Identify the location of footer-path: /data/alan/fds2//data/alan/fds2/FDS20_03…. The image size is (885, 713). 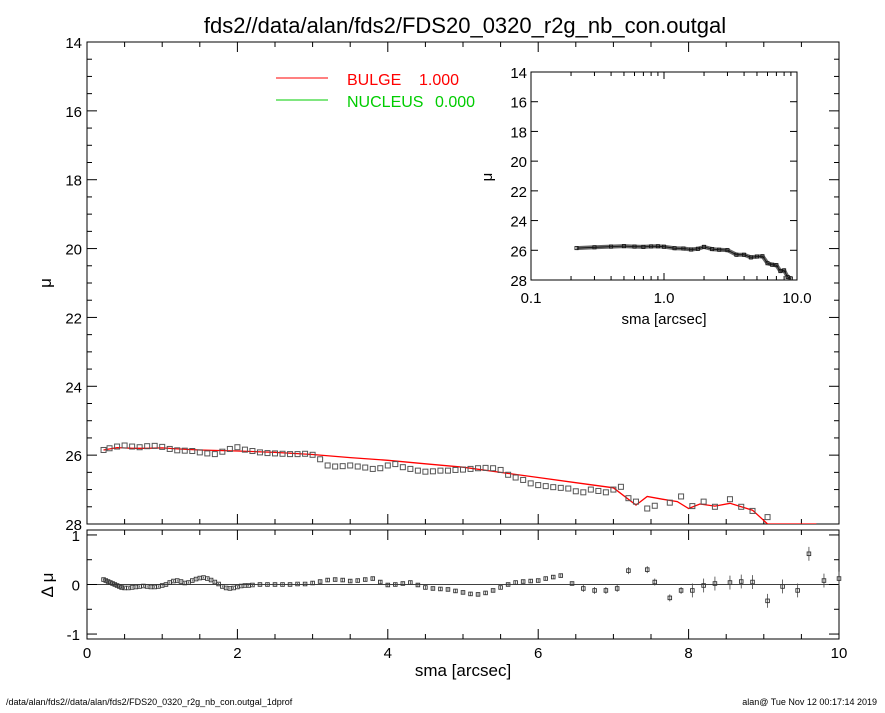
(149, 702).